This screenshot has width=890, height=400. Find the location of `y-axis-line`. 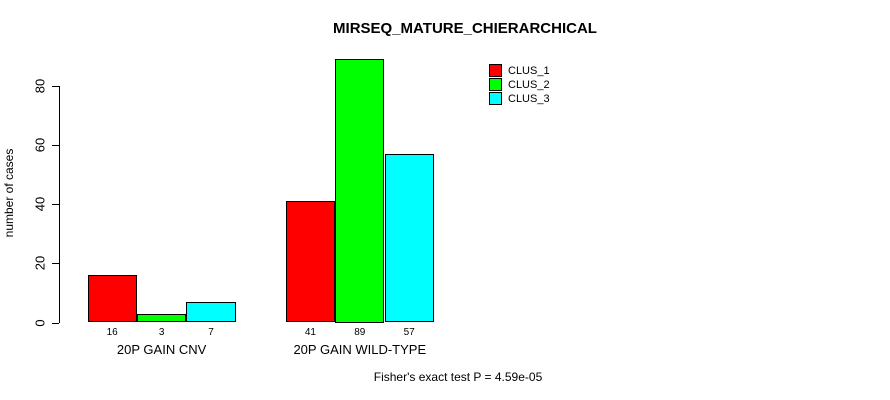

y-axis-line is located at coordinates (59, 204).